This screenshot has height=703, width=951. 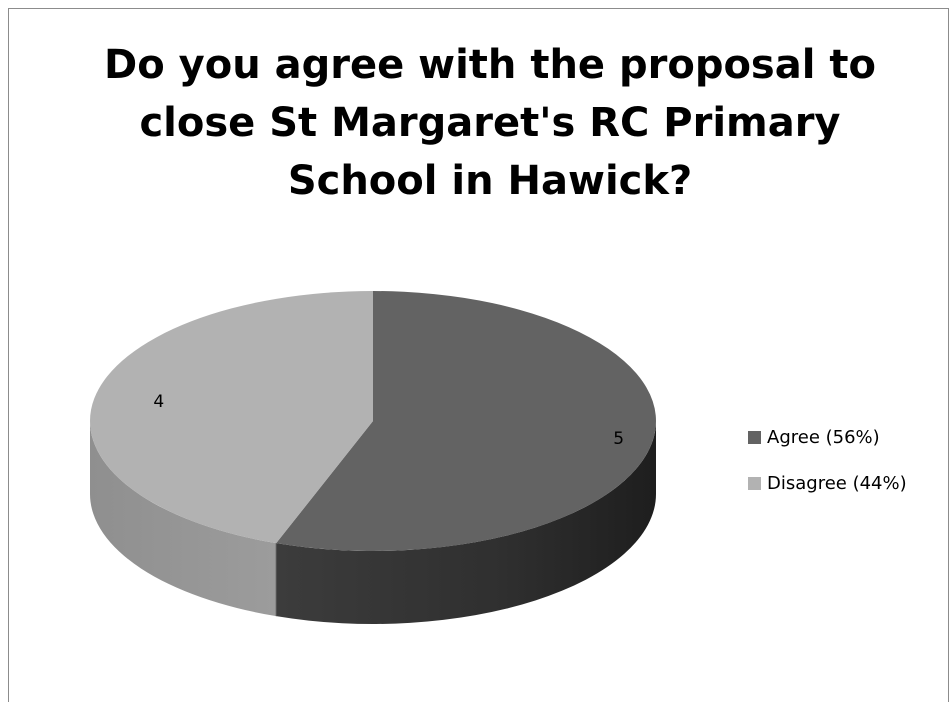 I want to click on data-label-disagree: 4, so click(x=159, y=401).